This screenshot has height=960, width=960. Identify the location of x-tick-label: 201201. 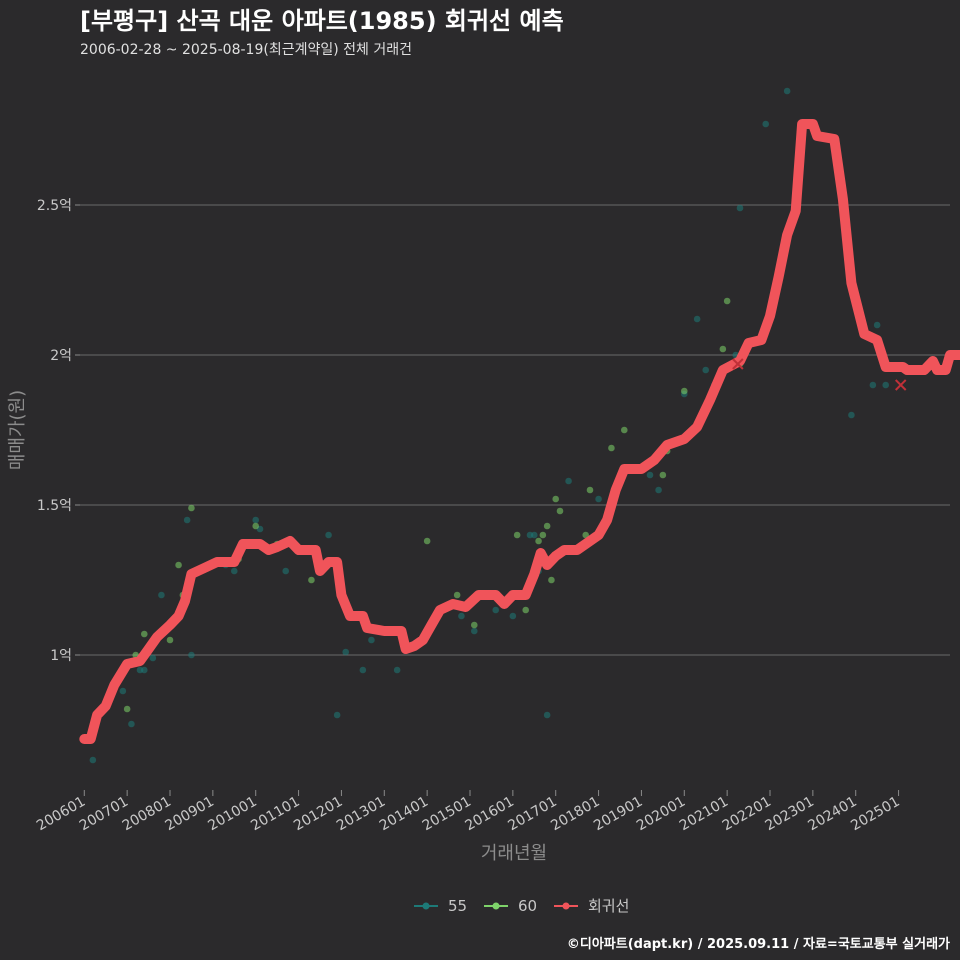
(318, 814).